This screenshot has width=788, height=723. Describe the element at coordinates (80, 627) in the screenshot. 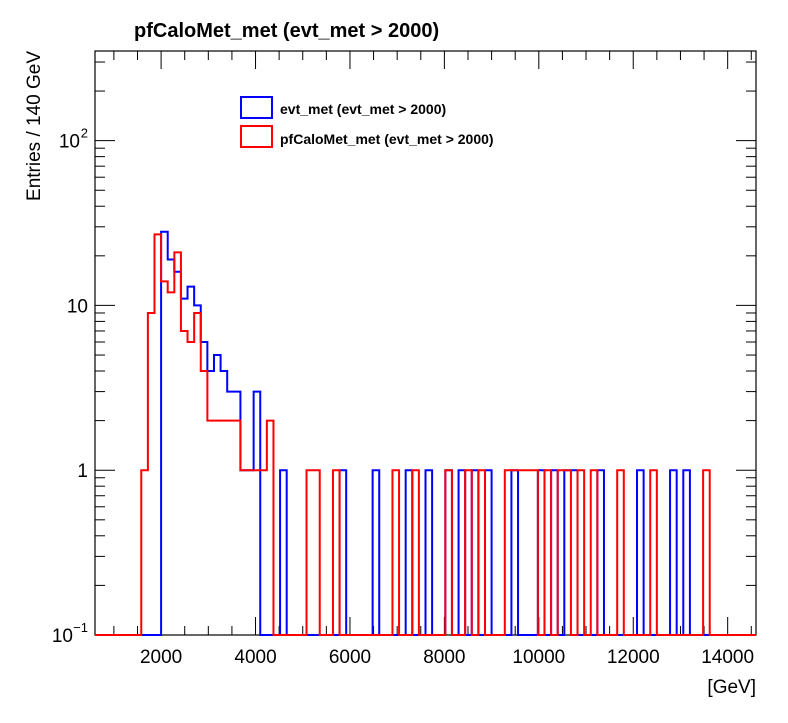

I see `y-tick-label-exponent: −1` at that location.